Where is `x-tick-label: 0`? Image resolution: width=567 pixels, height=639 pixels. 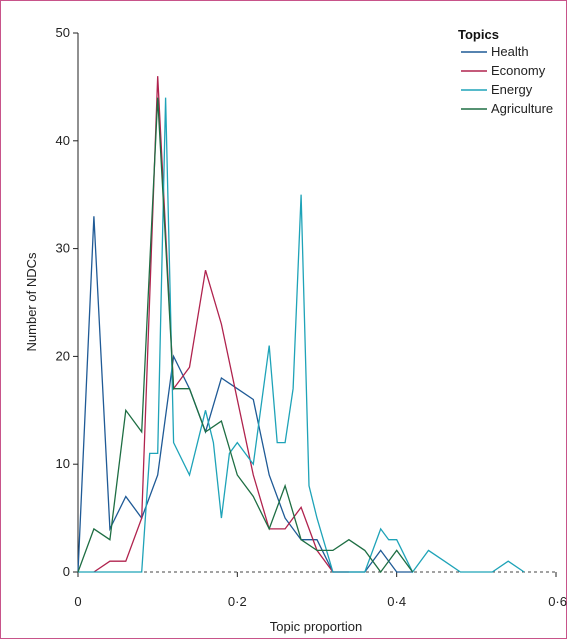 x-tick-label: 0 is located at coordinates (77, 601).